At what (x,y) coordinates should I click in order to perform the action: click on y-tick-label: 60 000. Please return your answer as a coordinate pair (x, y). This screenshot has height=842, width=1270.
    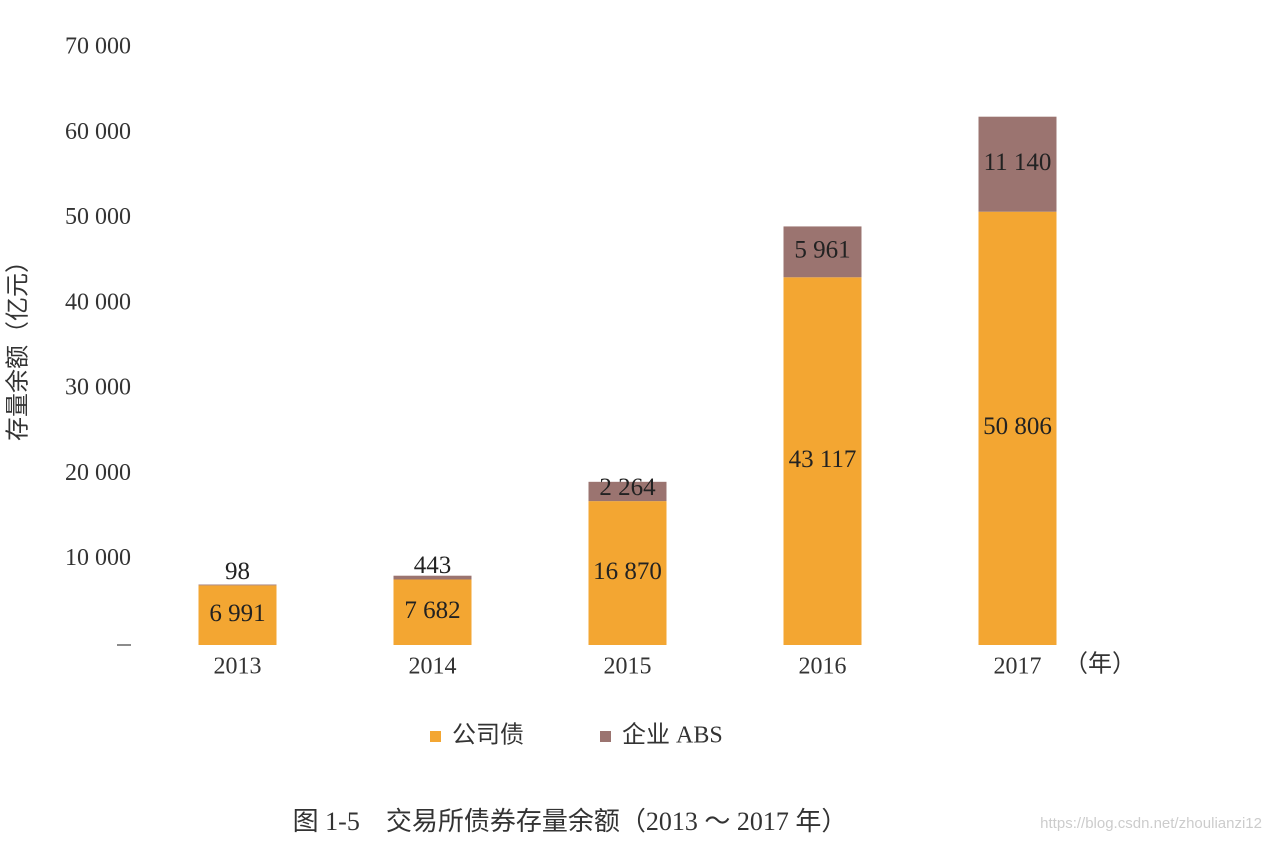
    Looking at the image, I should click on (98, 132).